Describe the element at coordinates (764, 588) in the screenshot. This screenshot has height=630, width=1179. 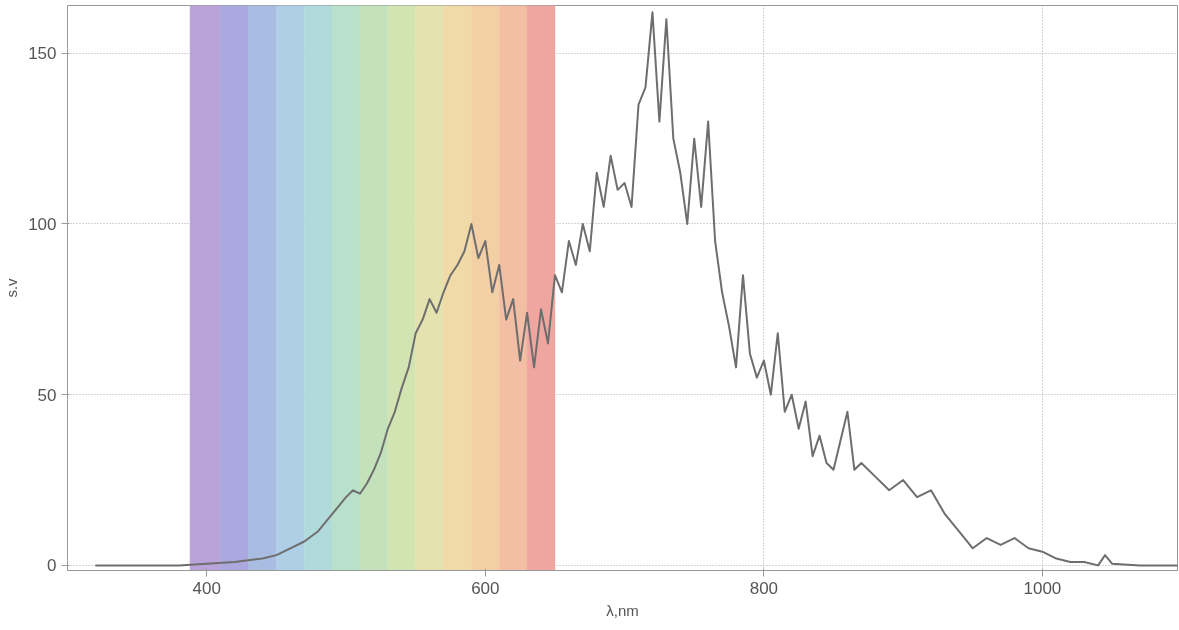
I see `x-tick-label: 800` at that location.